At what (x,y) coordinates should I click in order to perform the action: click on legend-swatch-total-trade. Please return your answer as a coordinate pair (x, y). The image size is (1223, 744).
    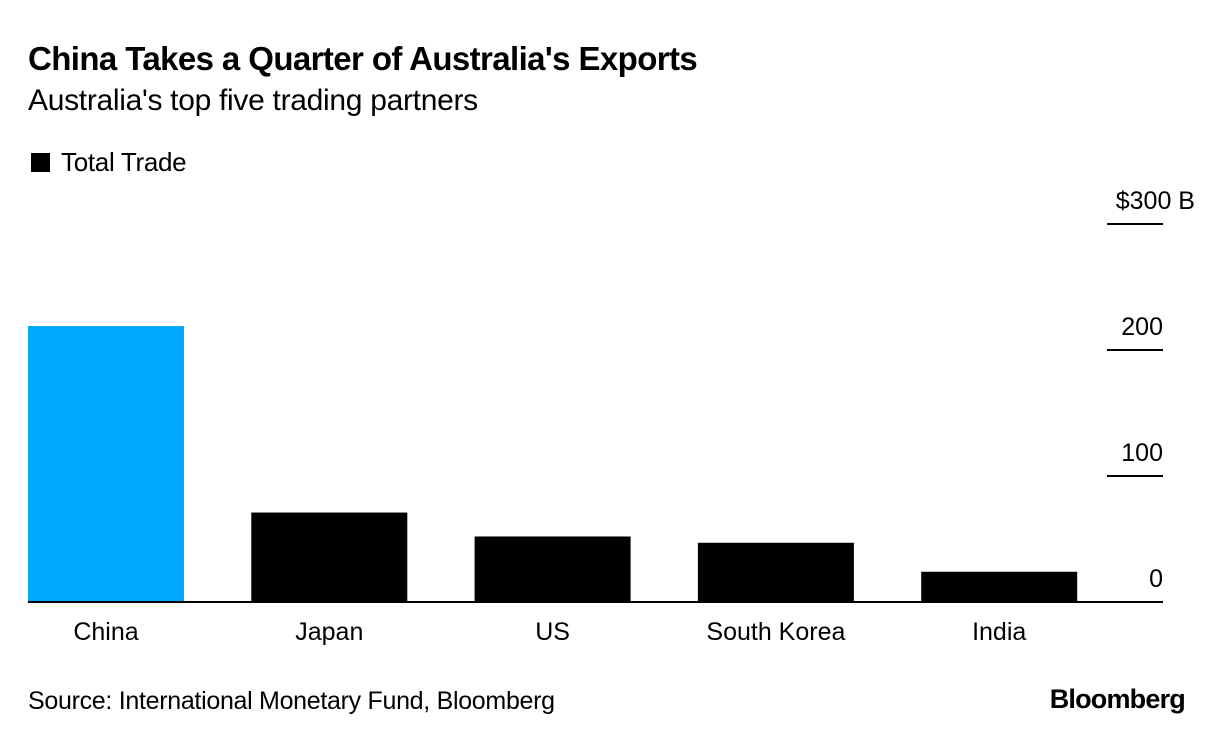
    Looking at the image, I should click on (40, 162).